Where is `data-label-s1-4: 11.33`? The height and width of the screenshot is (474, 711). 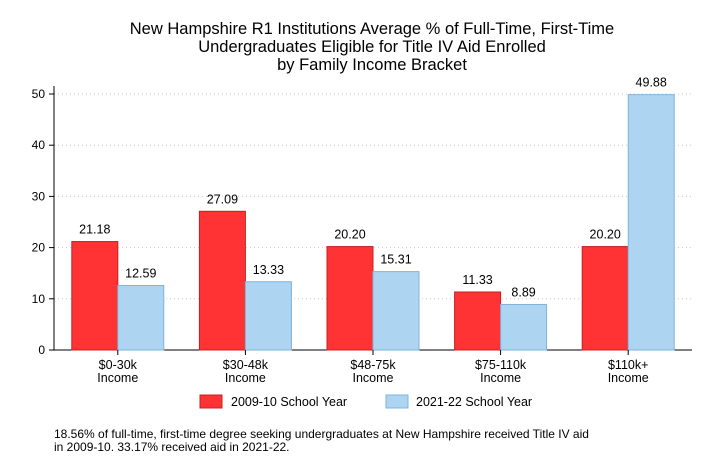 data-label-s1-4: 11.33 is located at coordinates (477, 280).